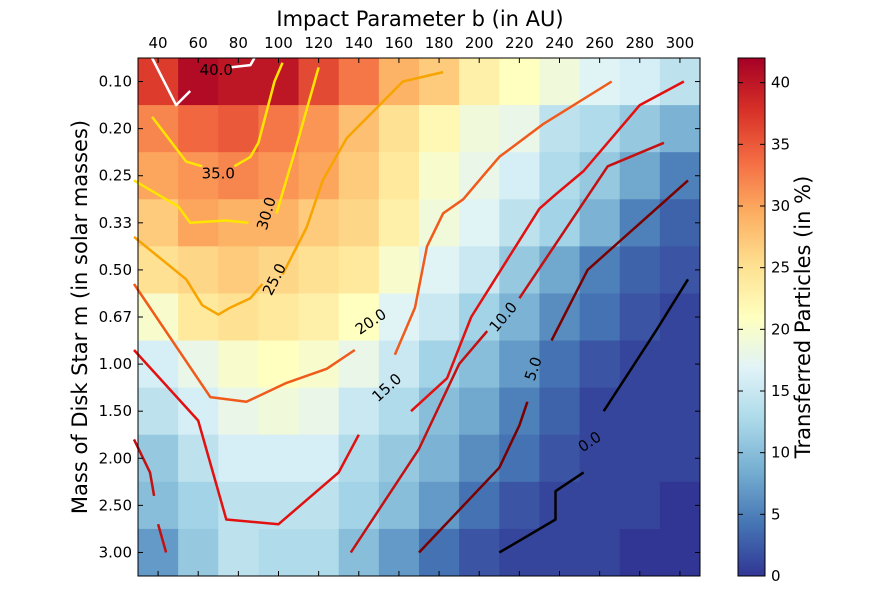  What do you see at coordinates (158, 43) in the screenshot?
I see `x-tick-label: 40` at bounding box center [158, 43].